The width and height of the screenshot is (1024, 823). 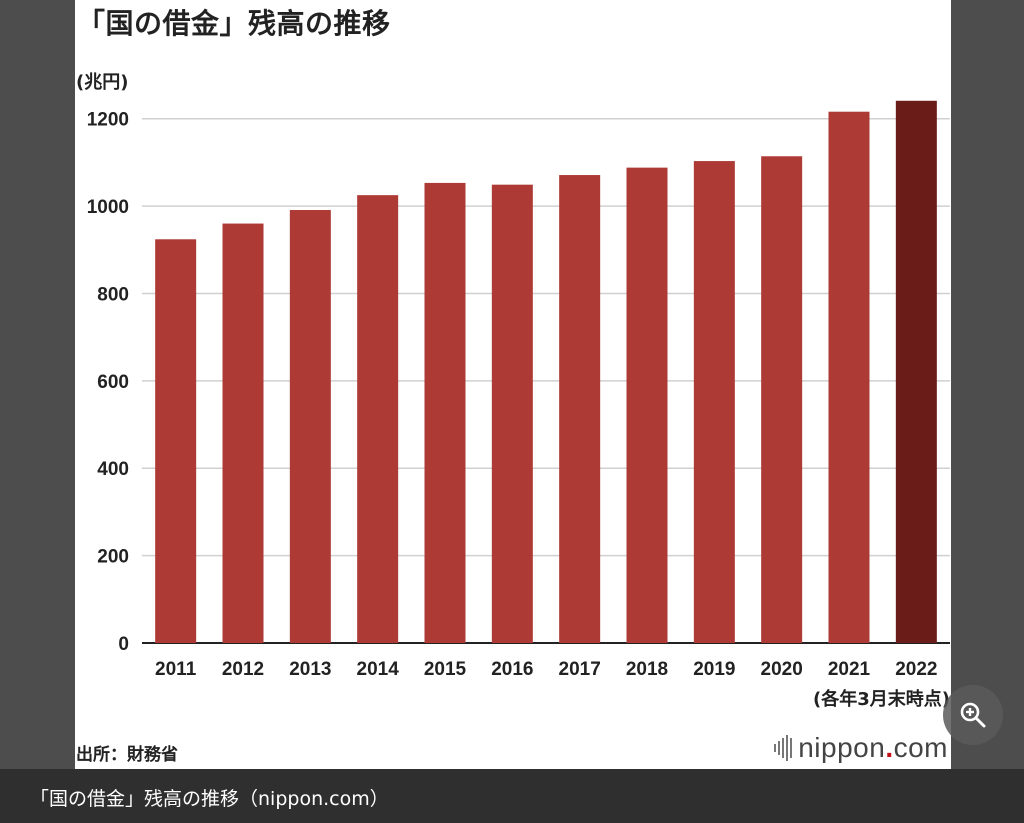 I want to click on y-tick-labels: 0 200 400 600 800 1000 1200, so click(x=108, y=382).